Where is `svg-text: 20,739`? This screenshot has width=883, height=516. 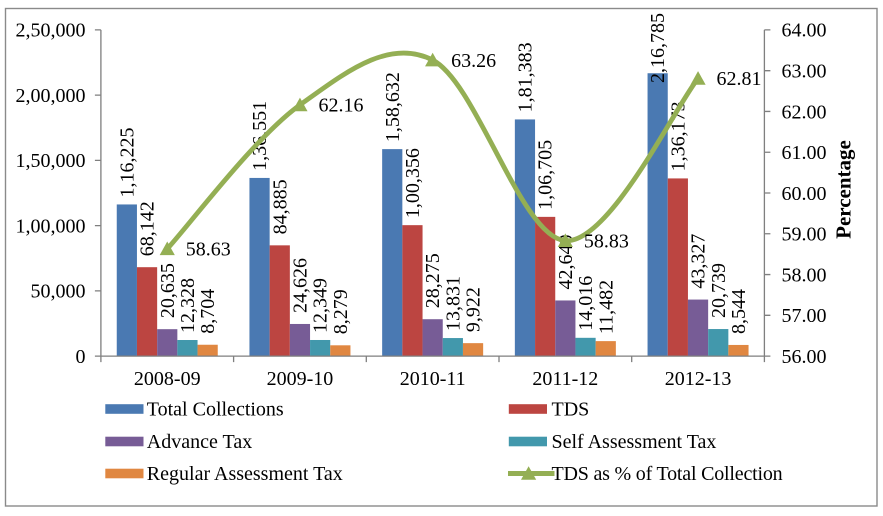
svg-text: 20,739 is located at coordinates (719, 290).